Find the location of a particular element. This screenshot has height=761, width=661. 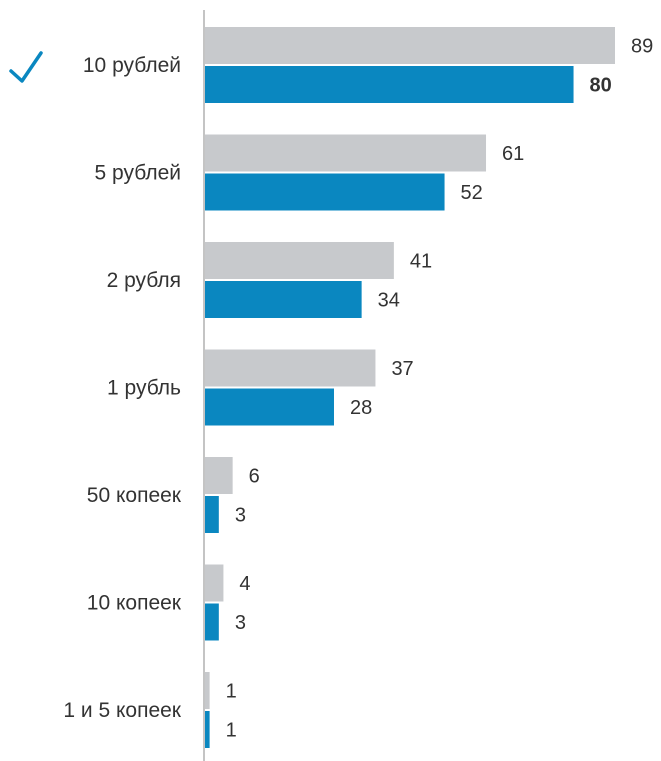

value-label: 41 is located at coordinates (421, 262).